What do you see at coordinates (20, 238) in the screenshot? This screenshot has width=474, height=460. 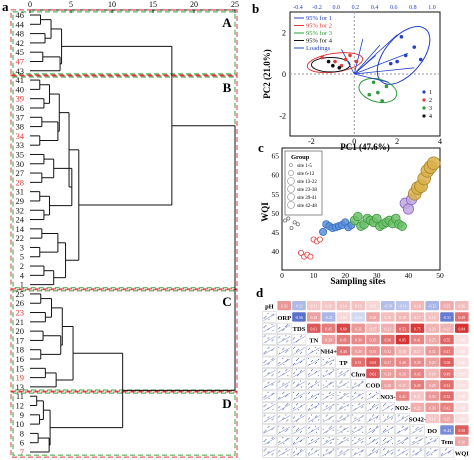 I see `panel-a-leaf-label: 22` at bounding box center [20, 238].